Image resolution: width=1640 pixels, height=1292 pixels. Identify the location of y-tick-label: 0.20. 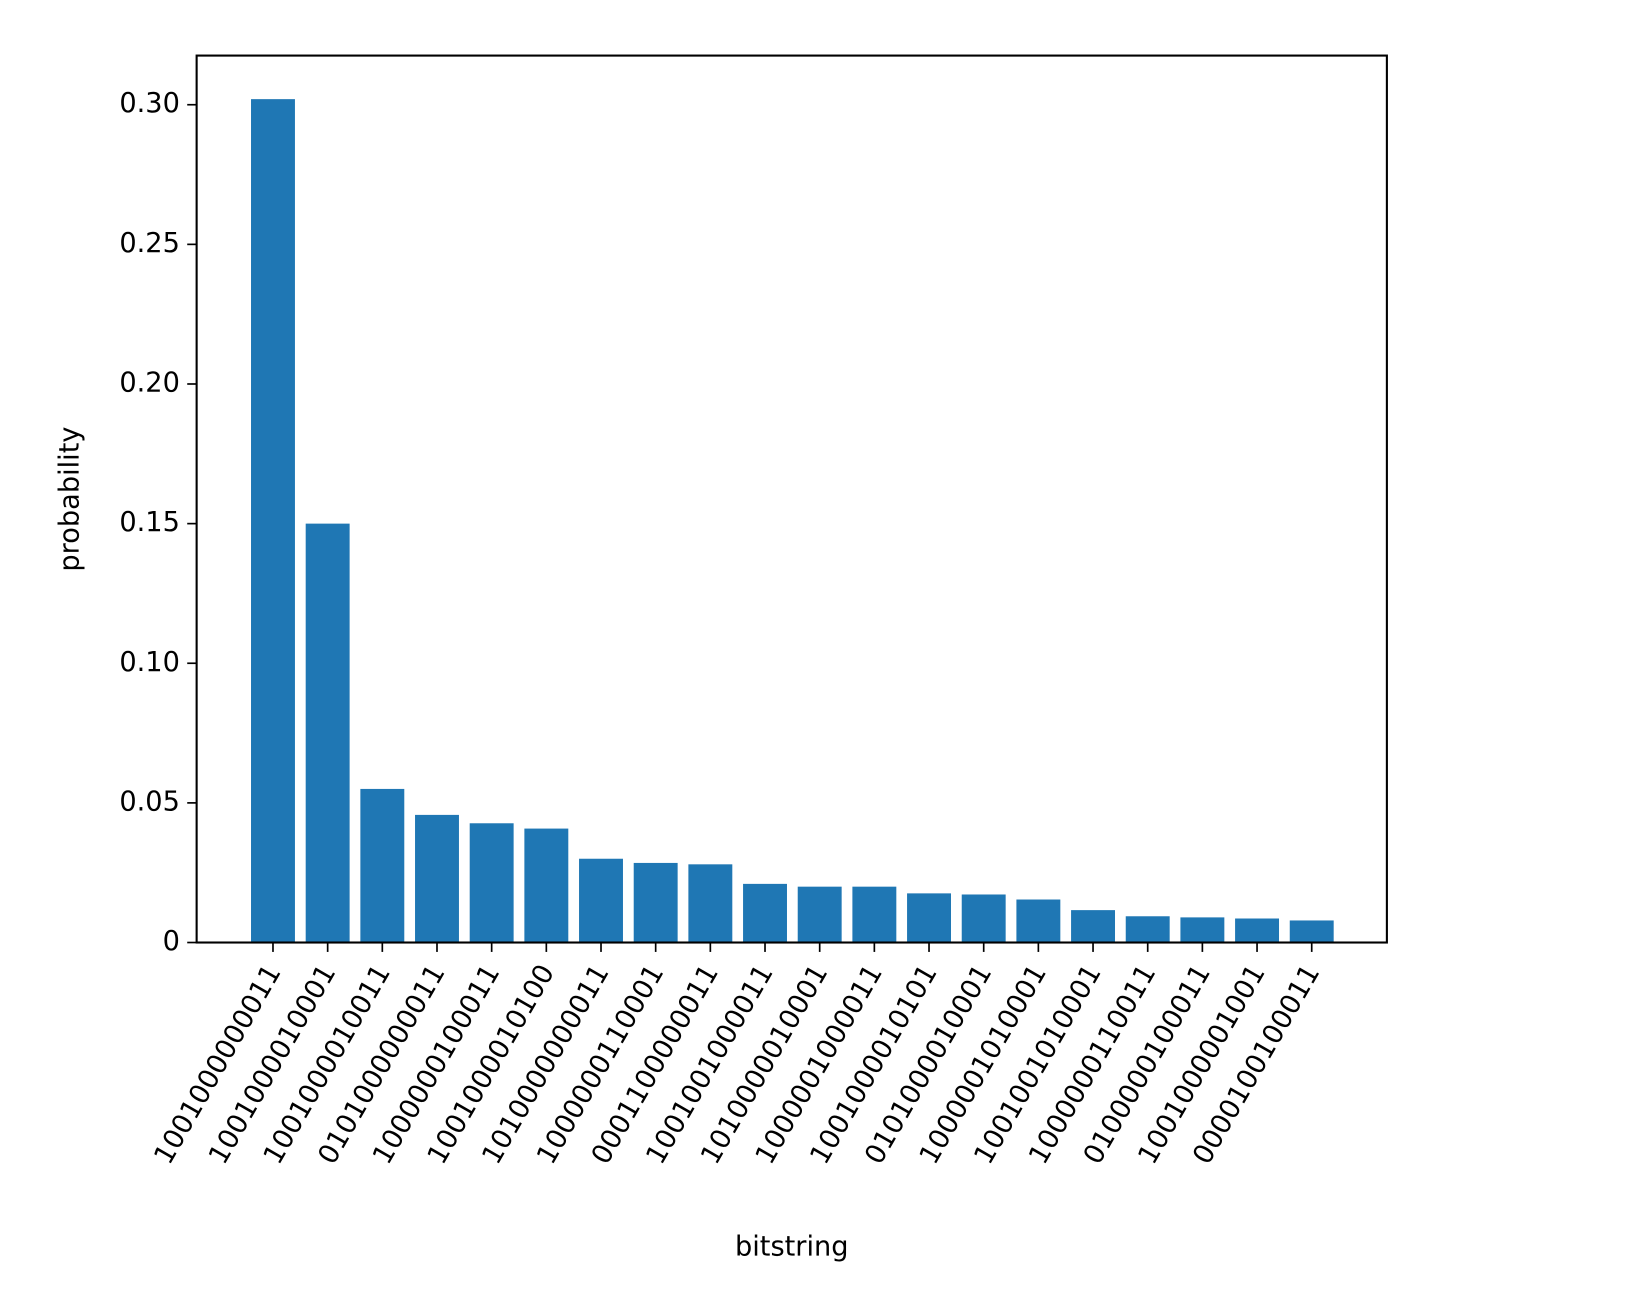
(149, 382).